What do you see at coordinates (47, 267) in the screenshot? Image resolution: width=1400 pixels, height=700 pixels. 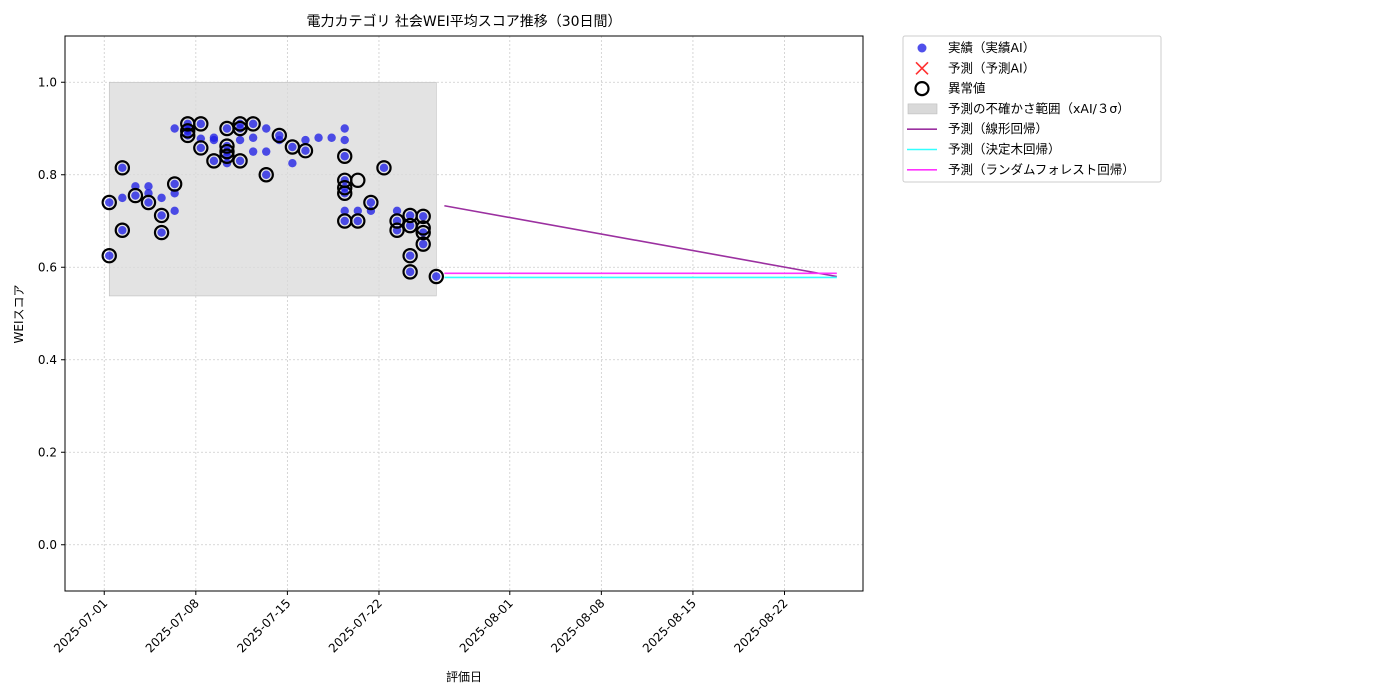 I see `y-tick-label: 0.6` at bounding box center [47, 267].